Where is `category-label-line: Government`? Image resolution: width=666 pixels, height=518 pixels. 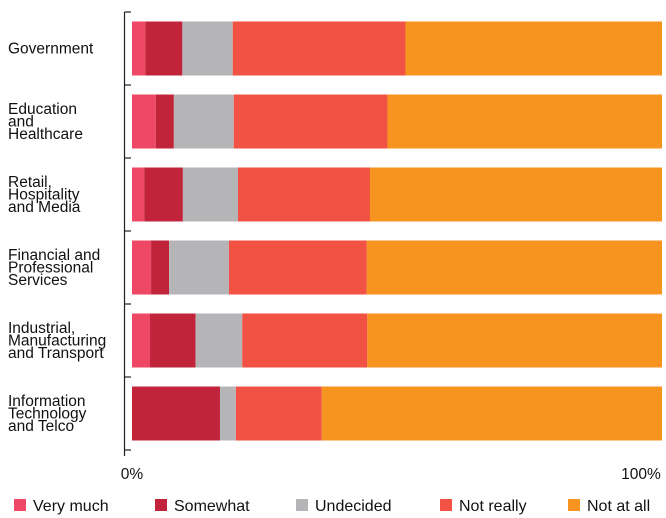
category-label-line: Government is located at coordinates (51, 49).